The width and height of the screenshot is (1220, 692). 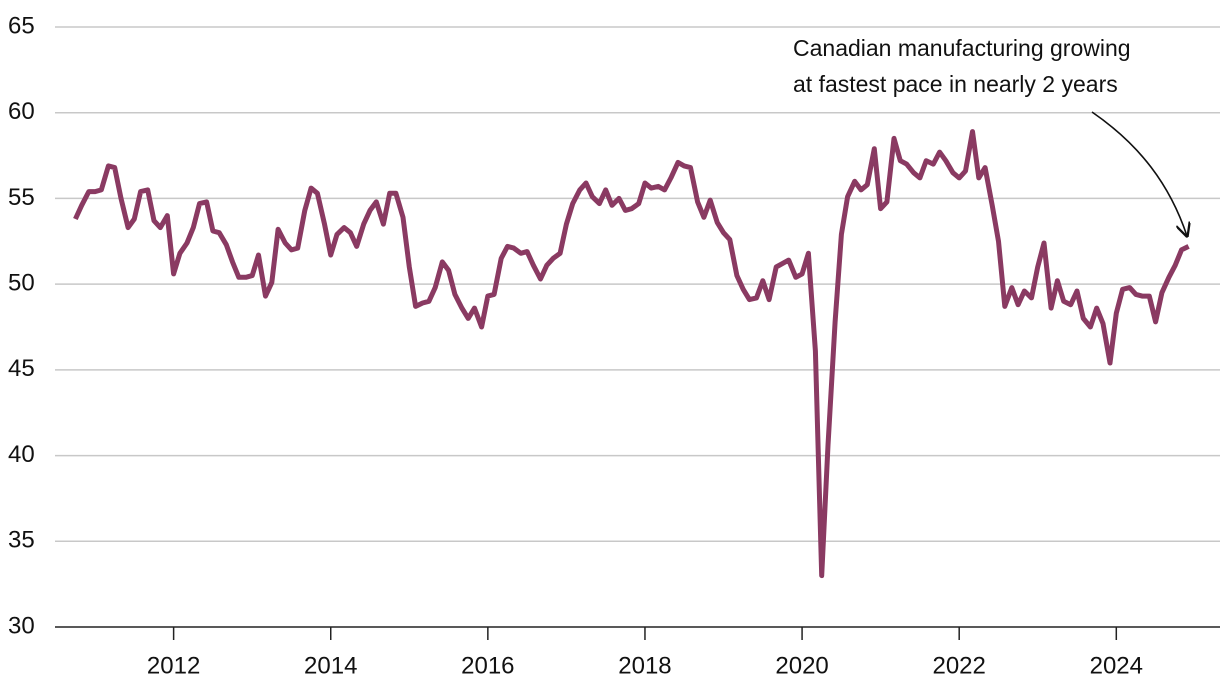 I want to click on x-tick-label: 2018, so click(x=644, y=665).